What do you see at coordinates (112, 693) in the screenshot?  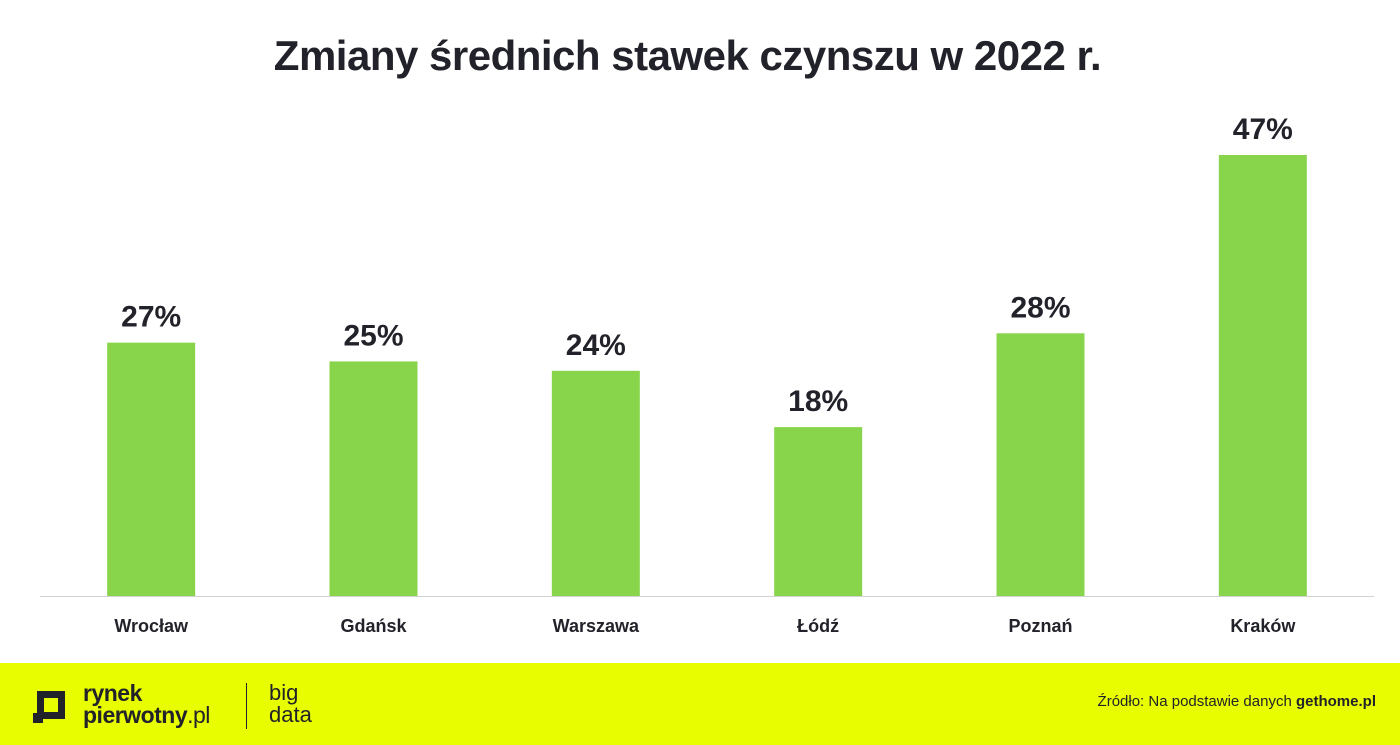 I see `logo-line1: rynek` at bounding box center [112, 693].